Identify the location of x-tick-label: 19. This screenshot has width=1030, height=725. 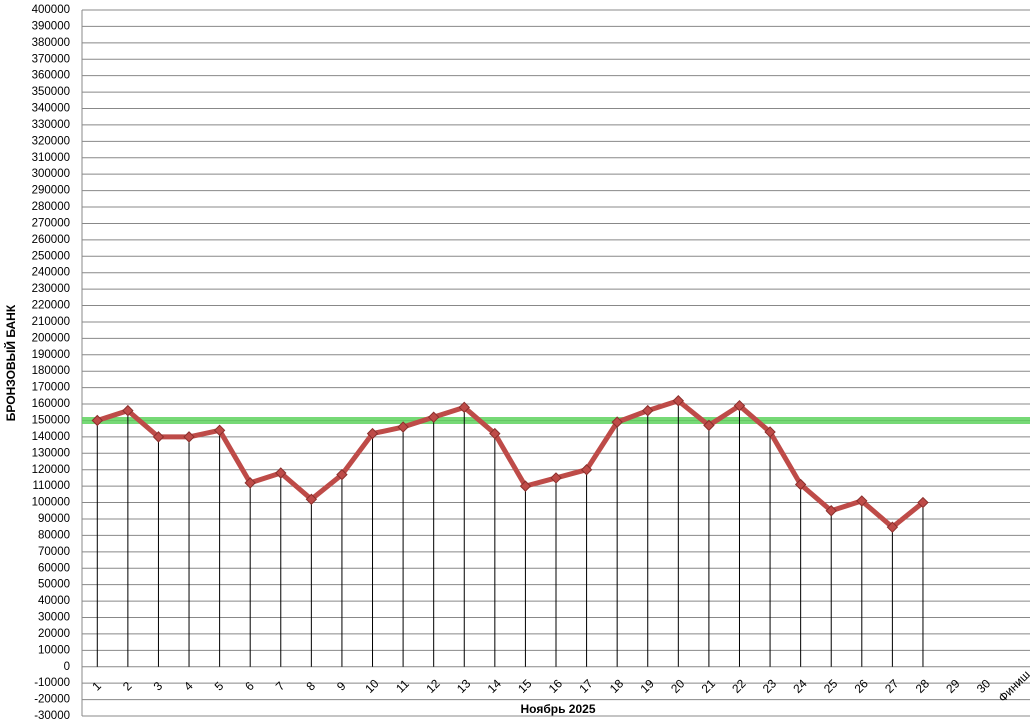
(647, 686).